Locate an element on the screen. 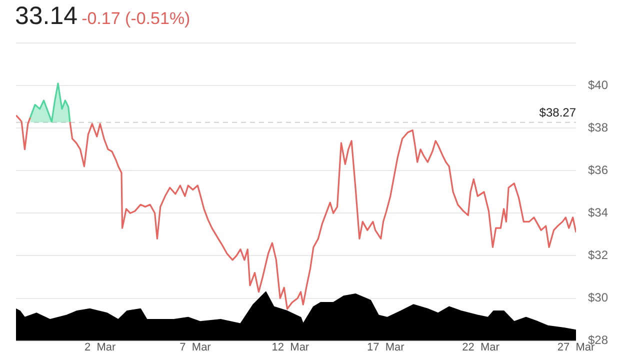  x-tick-label: 7 Mar is located at coordinates (196, 347).